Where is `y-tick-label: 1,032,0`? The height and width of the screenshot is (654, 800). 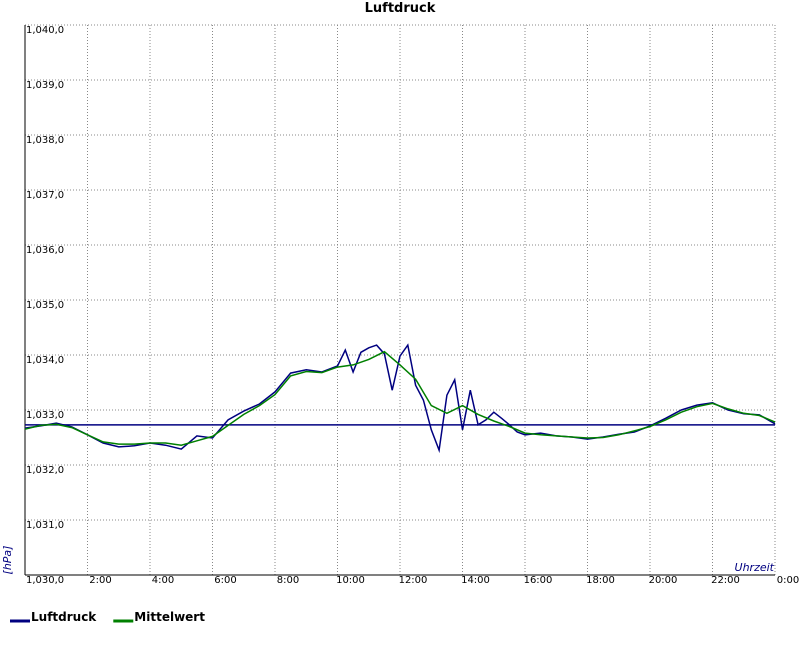 y-tick-label: 1,032,0 is located at coordinates (45, 470).